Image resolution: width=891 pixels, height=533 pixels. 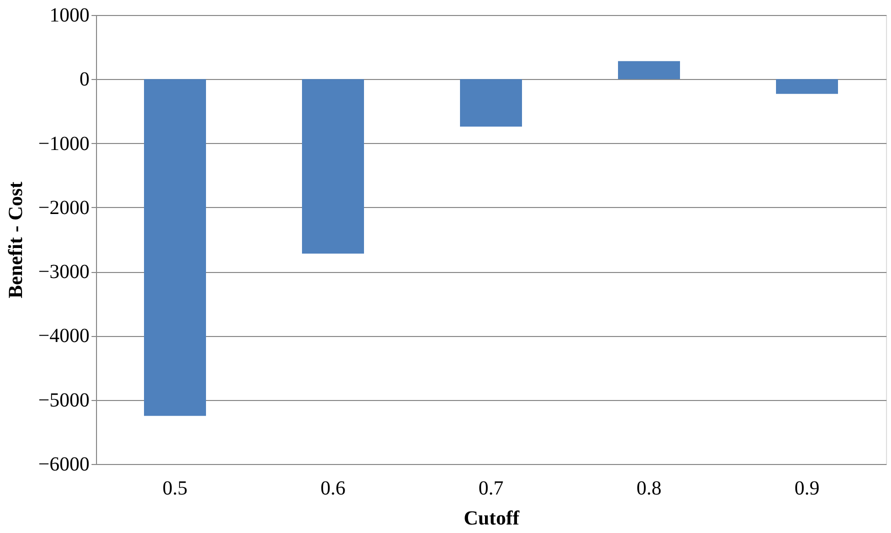 What do you see at coordinates (70, 15) in the screenshot?
I see `y-tick-label: 1000` at bounding box center [70, 15].